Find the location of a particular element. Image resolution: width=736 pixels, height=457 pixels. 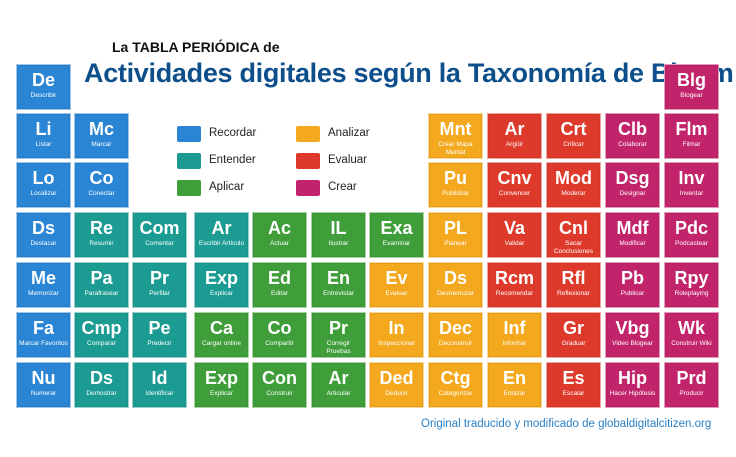

element-tile: Va Validar is located at coordinates (514, 235).